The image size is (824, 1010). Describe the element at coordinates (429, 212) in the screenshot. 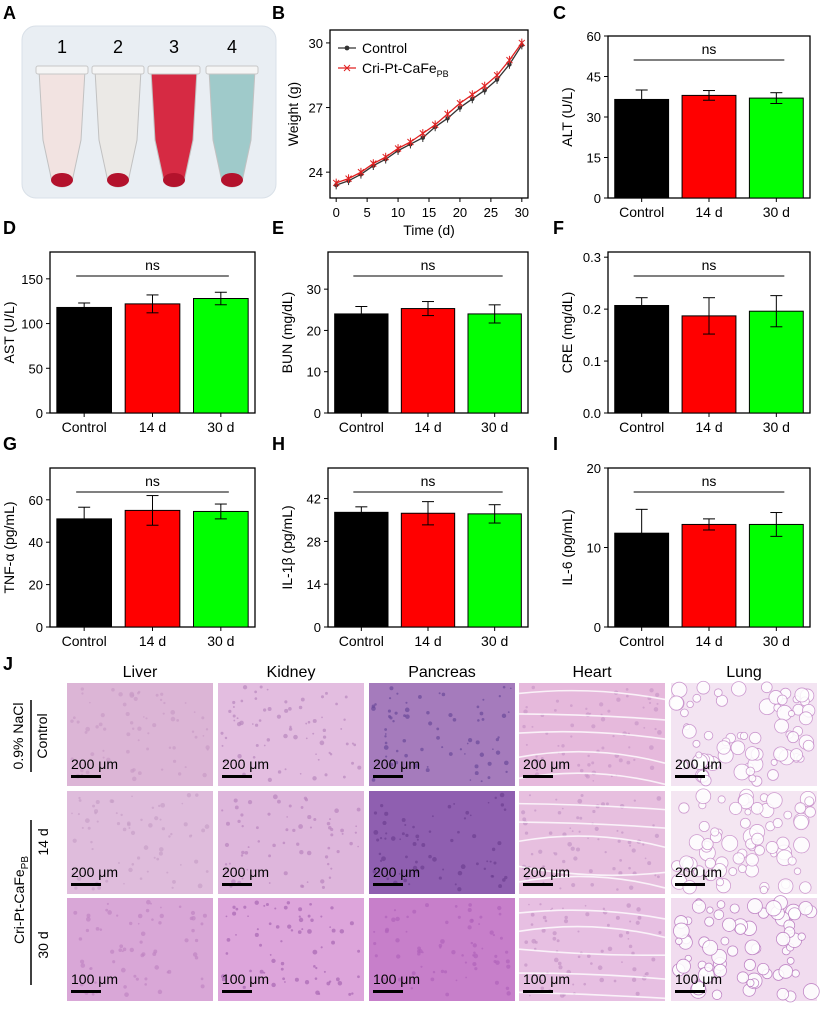

I see `x-tick-label: 15` at that location.